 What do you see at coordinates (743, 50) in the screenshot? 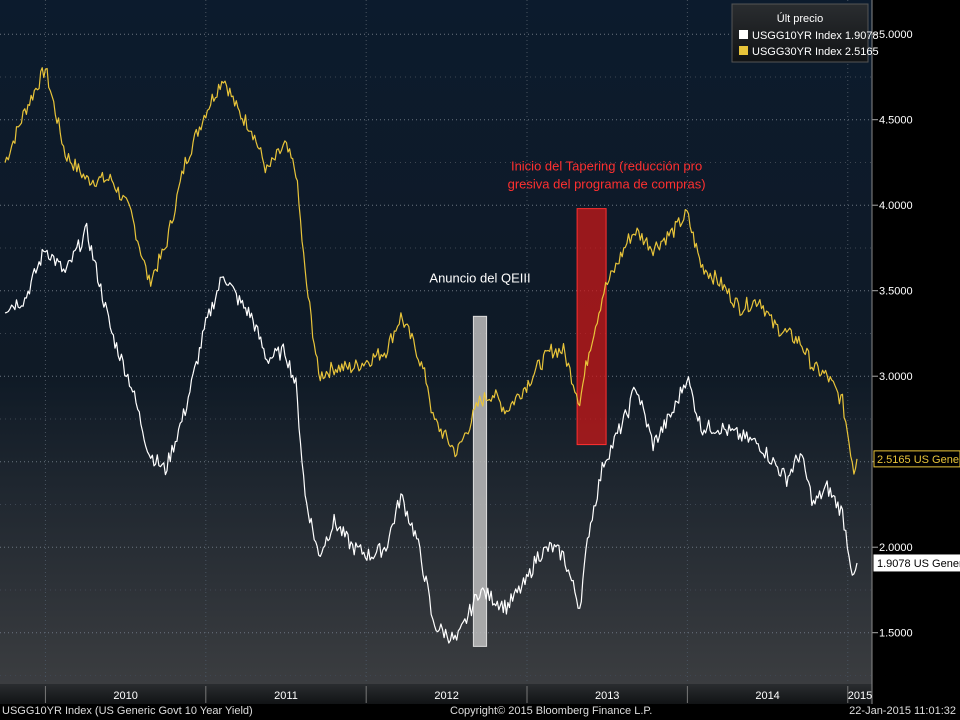
I see `legend-swatch-30yr` at bounding box center [743, 50].